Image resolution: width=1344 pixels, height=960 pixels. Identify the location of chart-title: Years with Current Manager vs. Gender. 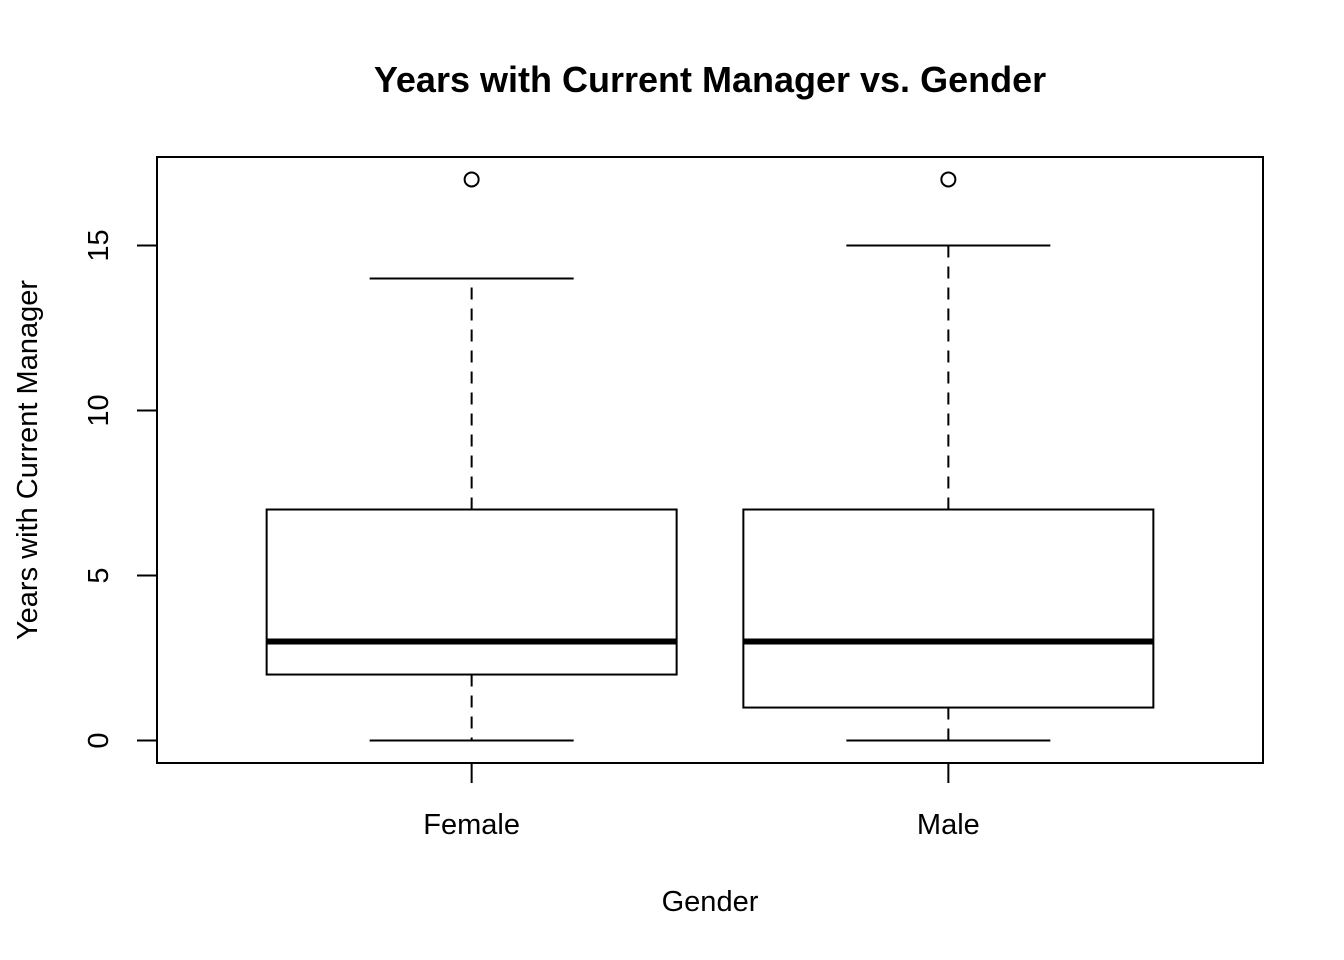
(710, 79).